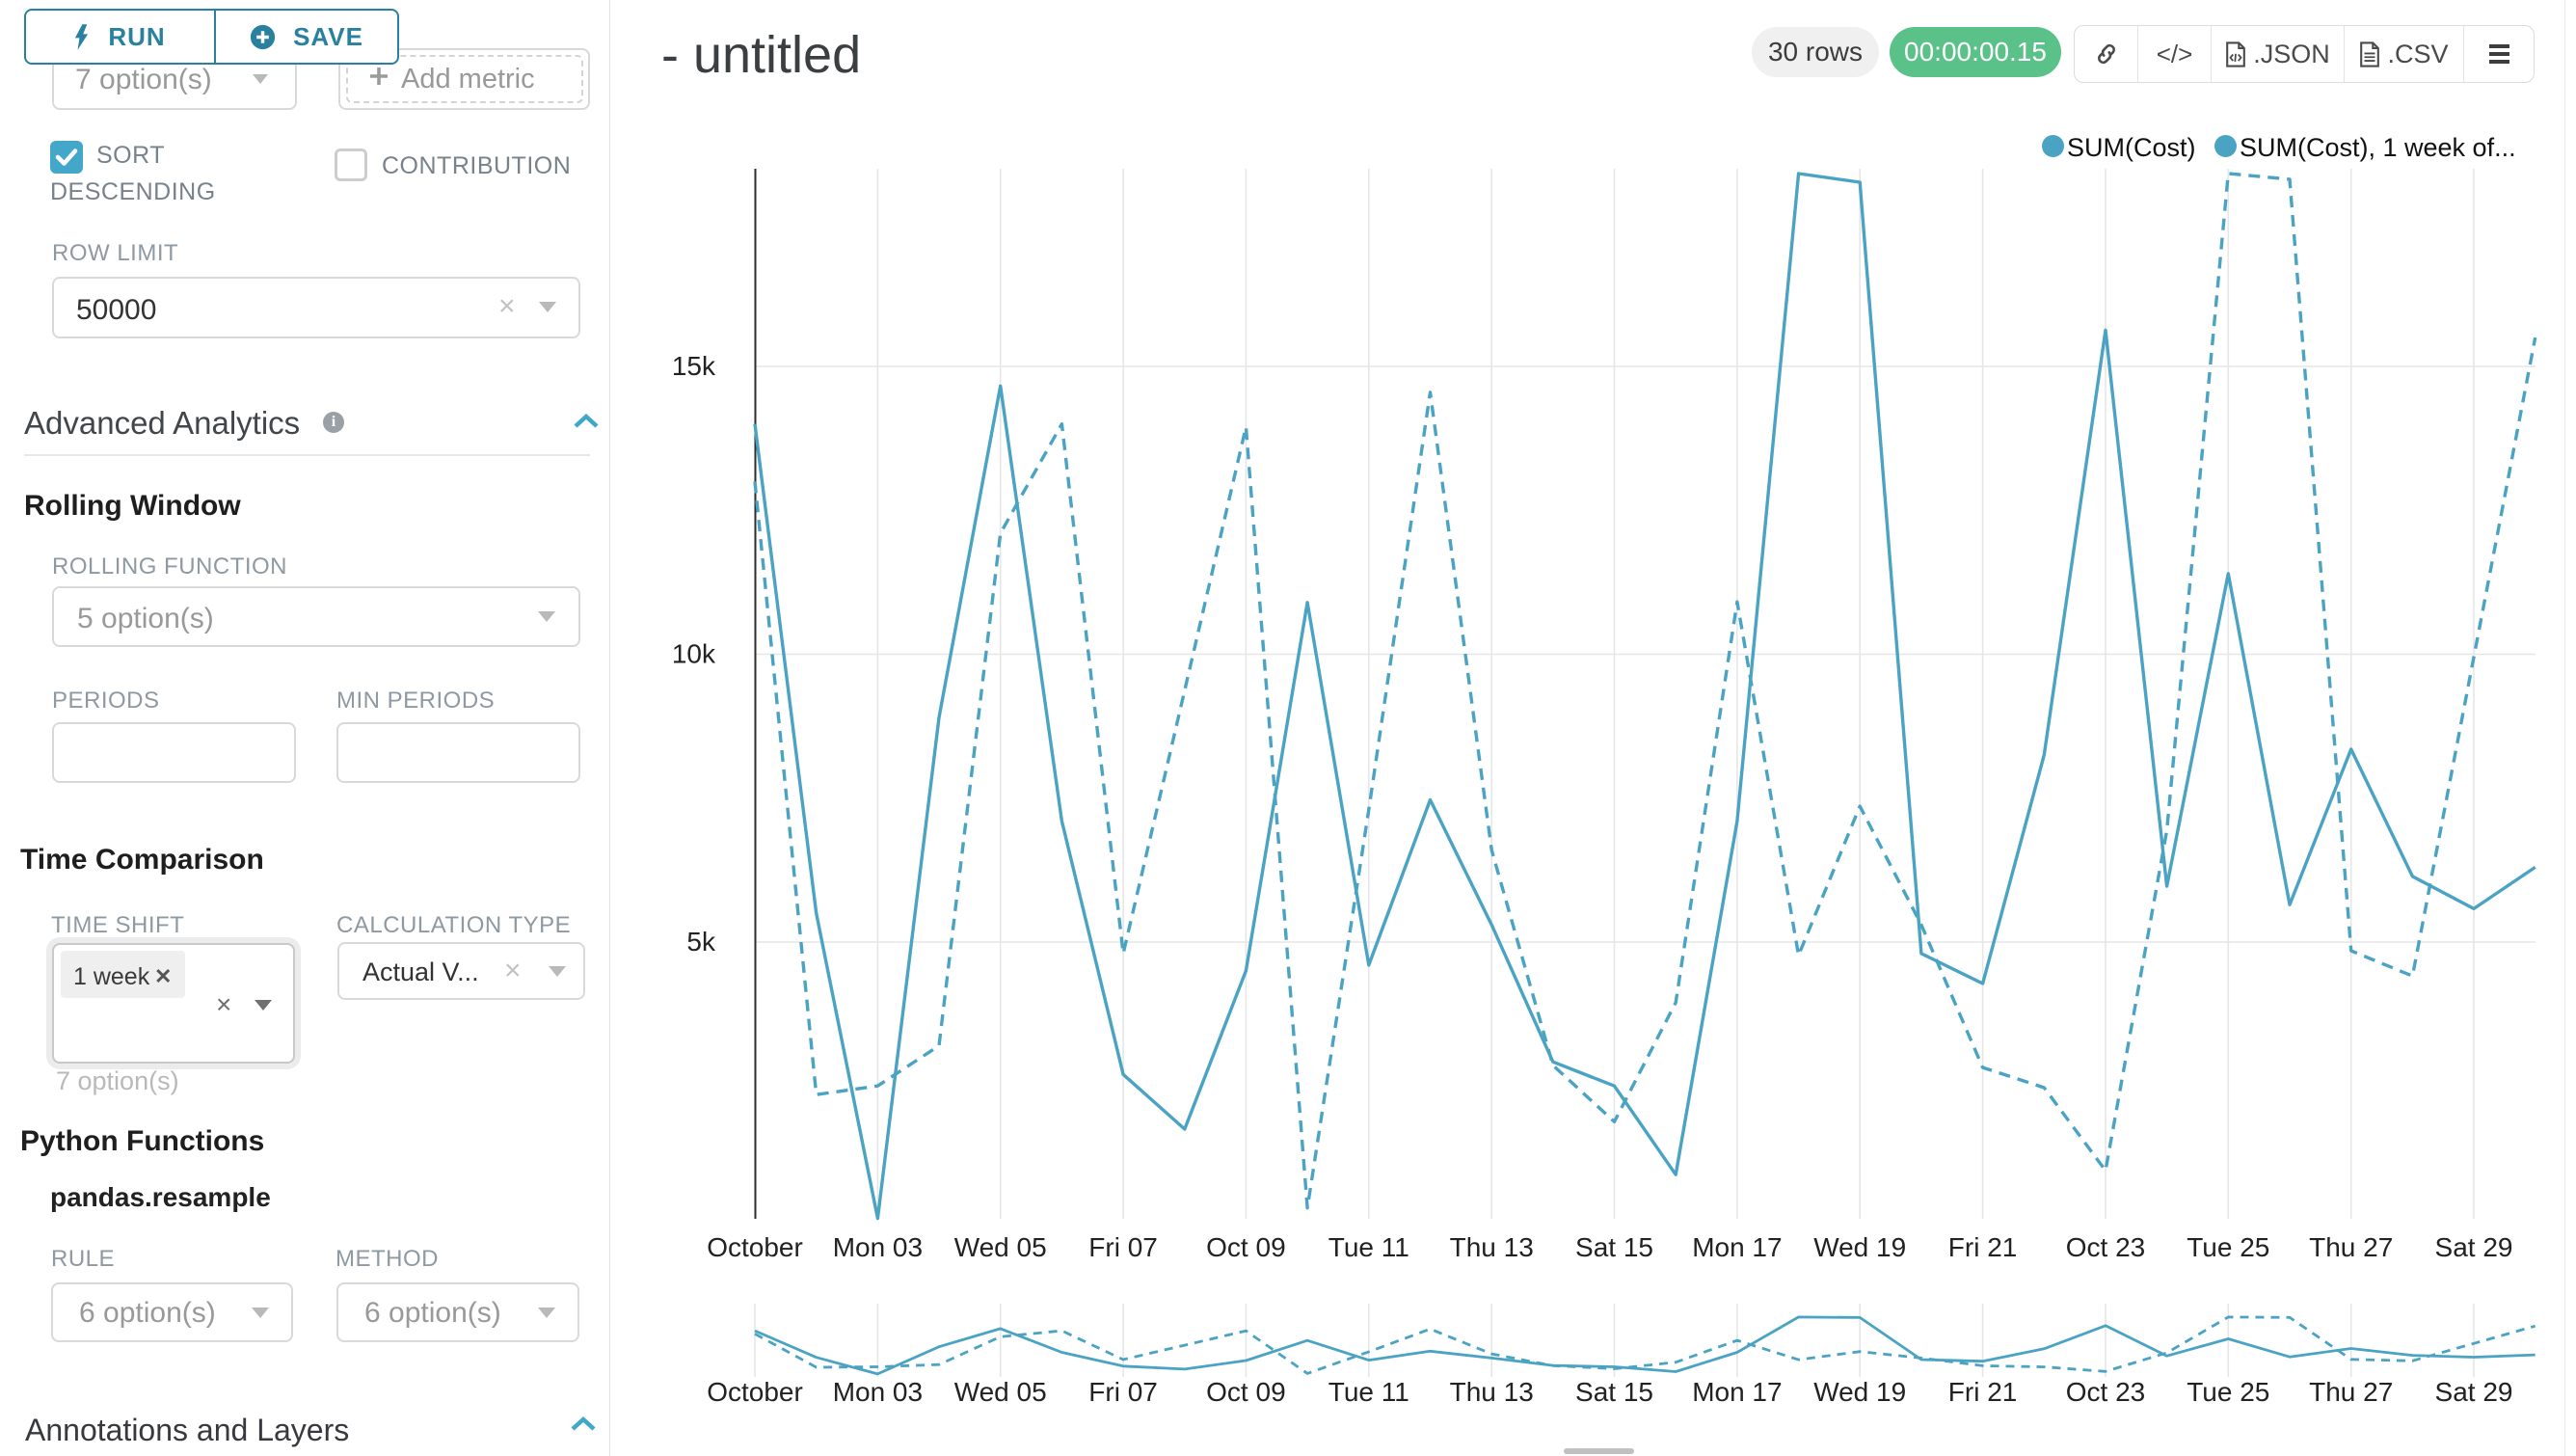 The width and height of the screenshot is (2576, 1456). Describe the element at coordinates (694, 654) in the screenshot. I see `svg-text: 10k` at that location.